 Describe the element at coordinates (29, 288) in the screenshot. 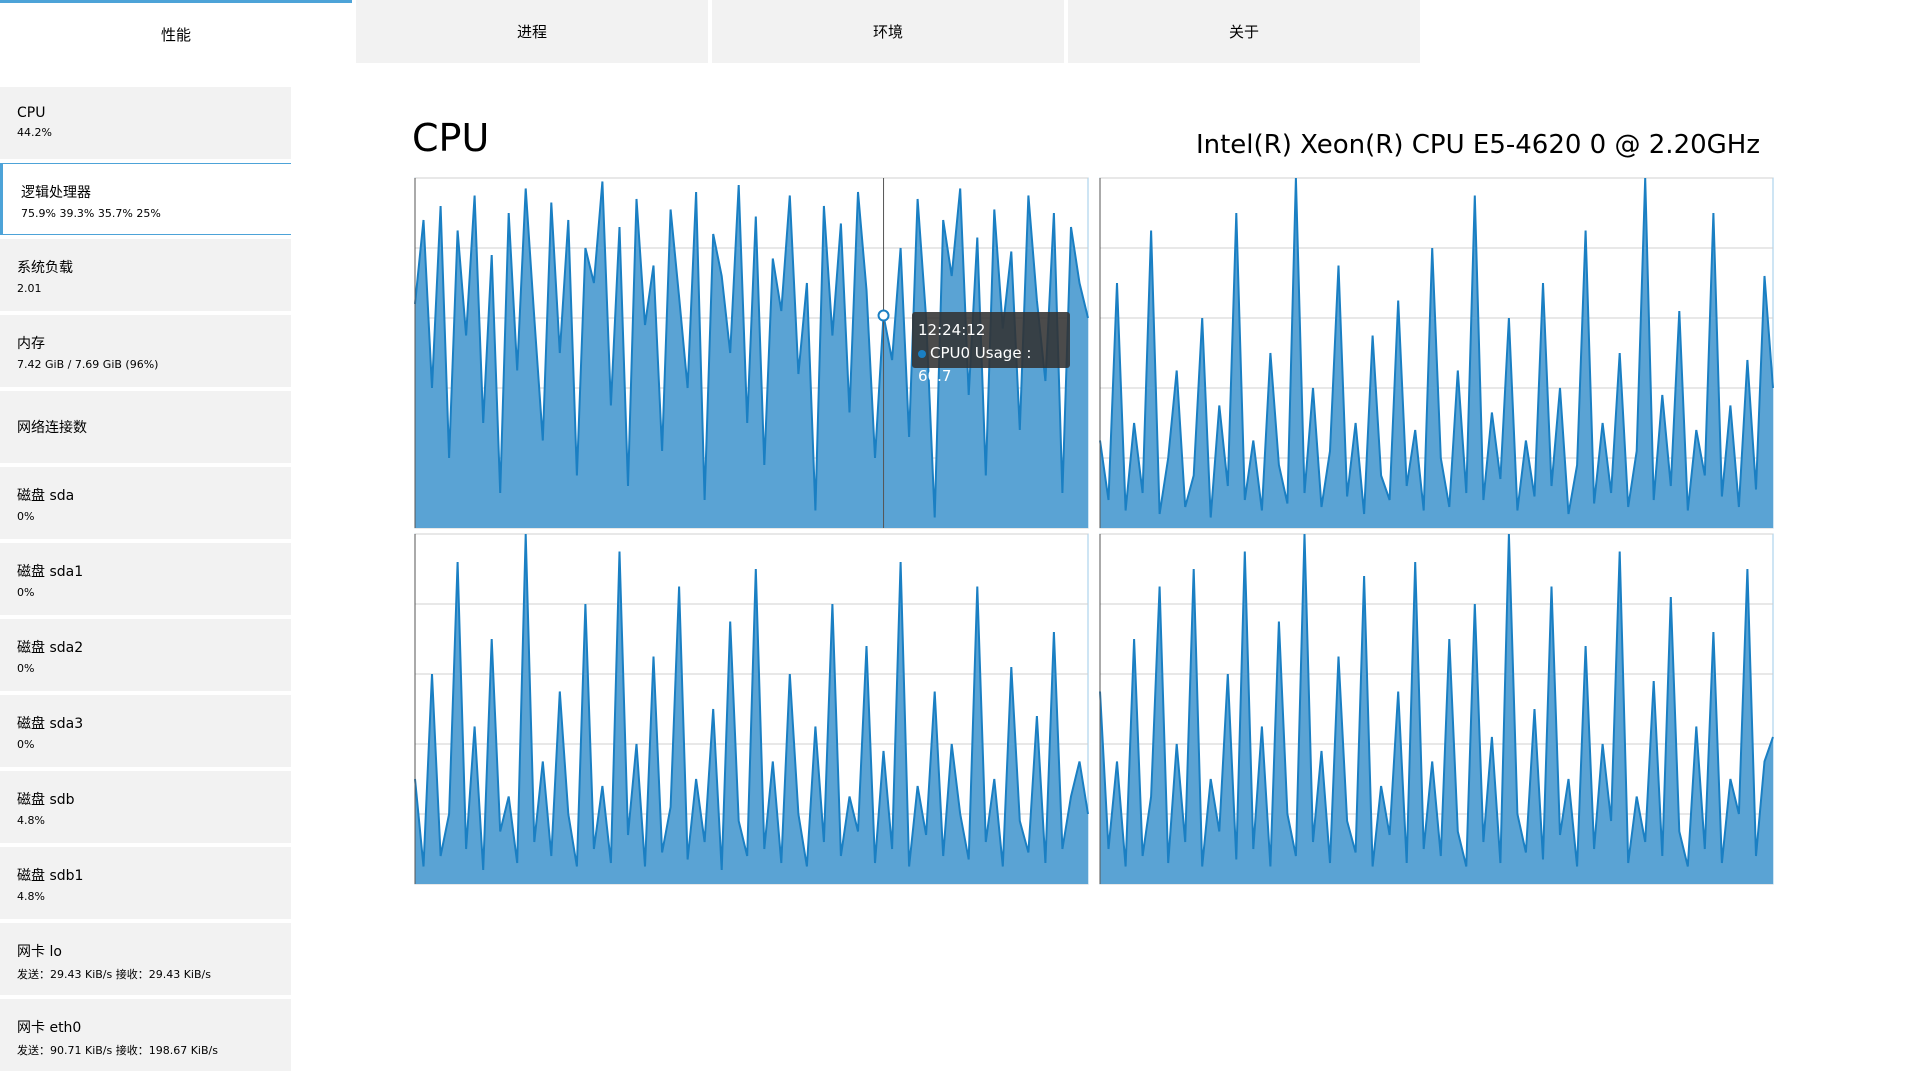

I see `item-detail: 2.01` at that location.